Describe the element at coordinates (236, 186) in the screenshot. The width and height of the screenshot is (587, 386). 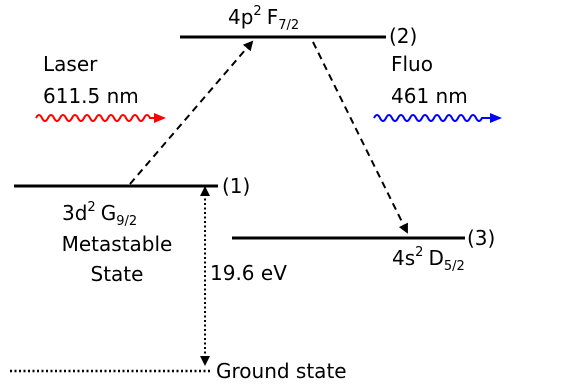
I see `level-1-index: (1)` at that location.